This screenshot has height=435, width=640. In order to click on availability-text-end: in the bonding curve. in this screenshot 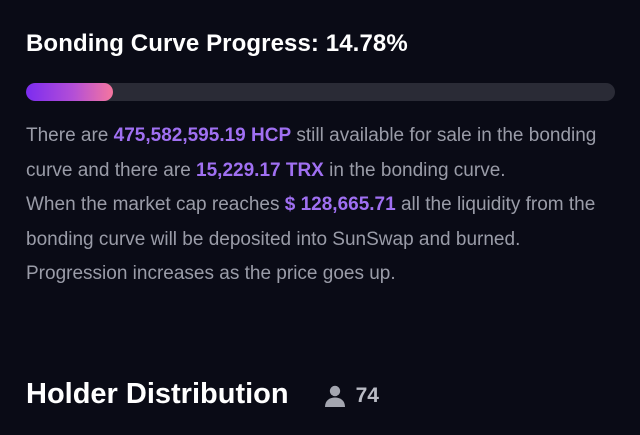, I will do `click(414, 170)`.